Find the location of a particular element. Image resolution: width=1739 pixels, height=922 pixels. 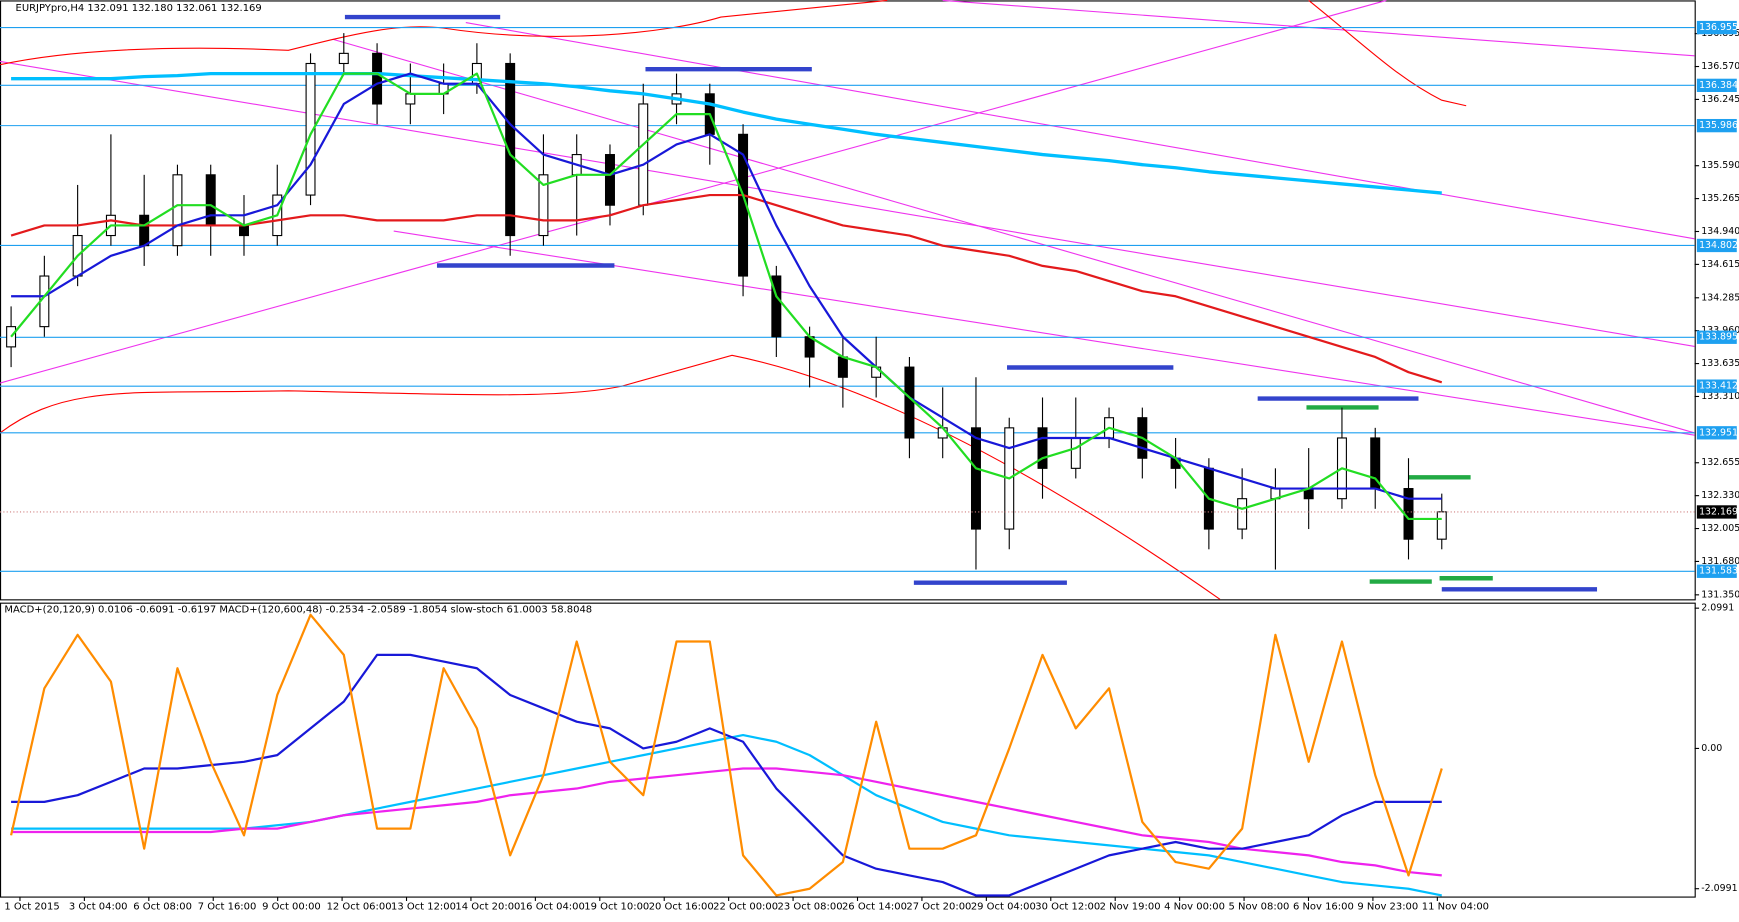

x-tick-label: 7 Oct 16:00 is located at coordinates (227, 907).